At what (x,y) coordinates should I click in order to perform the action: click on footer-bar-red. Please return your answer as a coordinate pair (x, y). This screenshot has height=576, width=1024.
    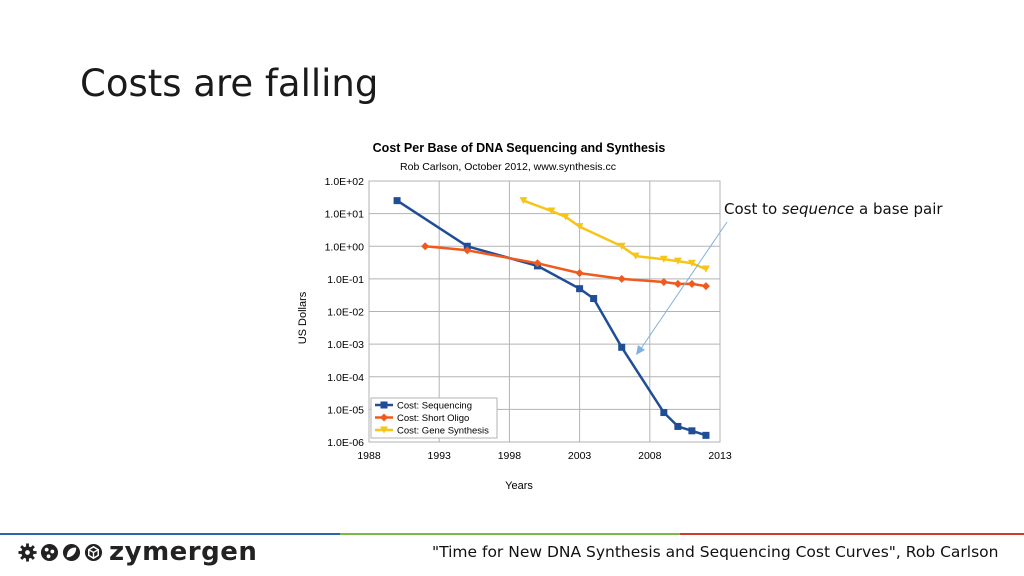
    Looking at the image, I should click on (852, 534).